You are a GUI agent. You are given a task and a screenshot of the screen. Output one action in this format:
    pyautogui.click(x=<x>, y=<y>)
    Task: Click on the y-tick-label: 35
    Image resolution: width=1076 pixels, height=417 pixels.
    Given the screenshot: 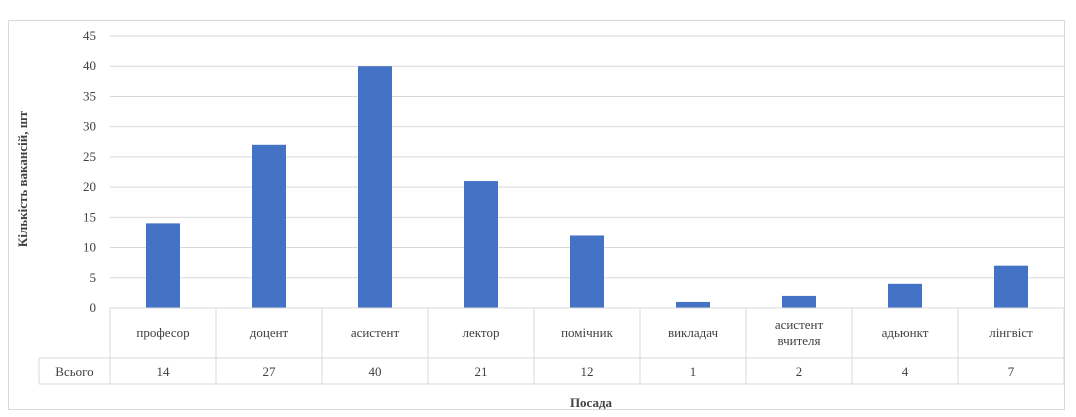 What is the action you would take?
    pyautogui.click(x=89, y=95)
    